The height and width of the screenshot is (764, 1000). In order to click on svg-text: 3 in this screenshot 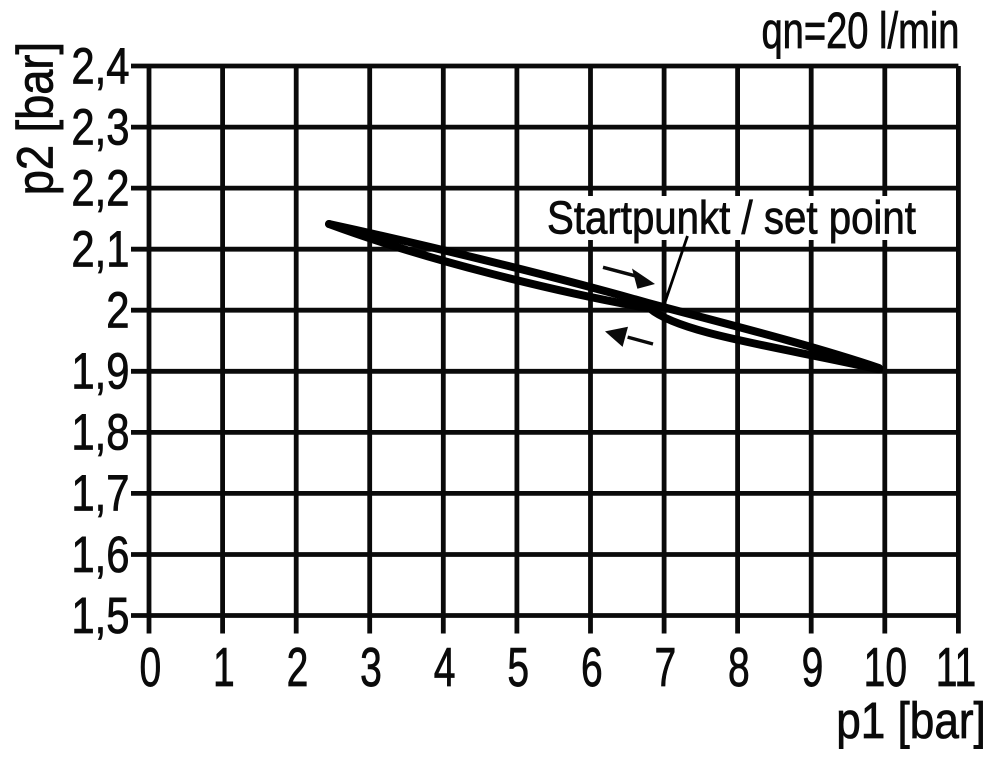, I will do `click(371, 667)`.